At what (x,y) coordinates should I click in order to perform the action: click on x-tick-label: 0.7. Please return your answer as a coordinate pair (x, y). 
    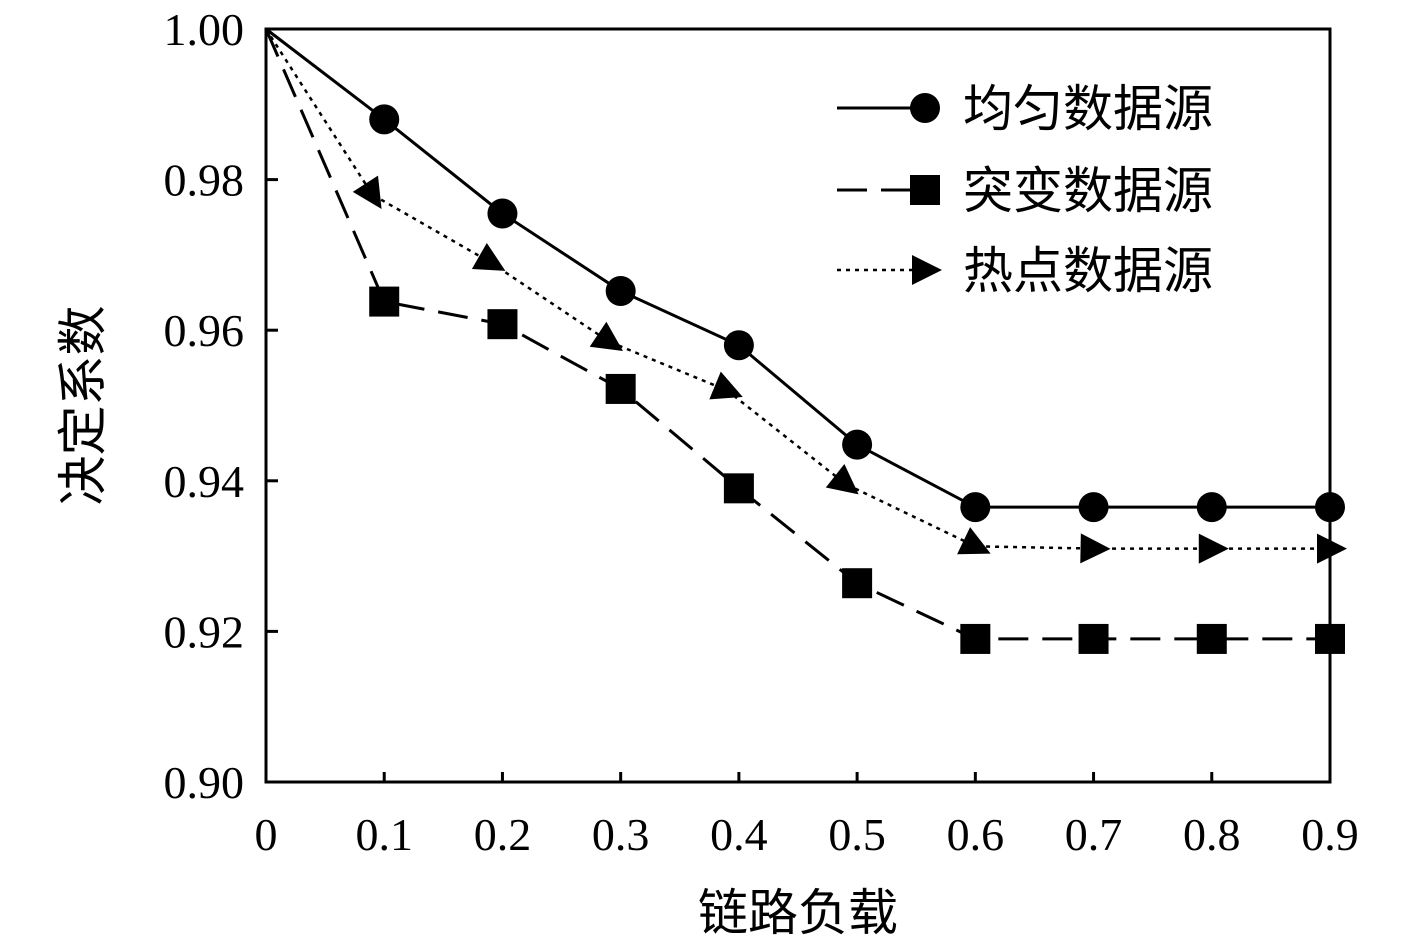
    Looking at the image, I should click on (1094, 834).